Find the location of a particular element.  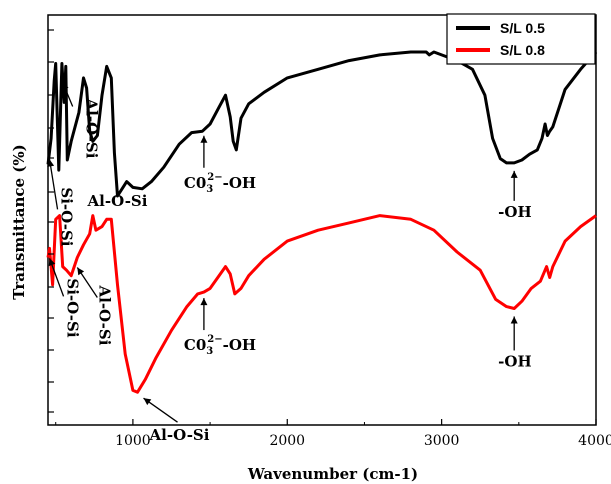

x-axis-title: Wavenumber (cm-1) is located at coordinates (332, 474).